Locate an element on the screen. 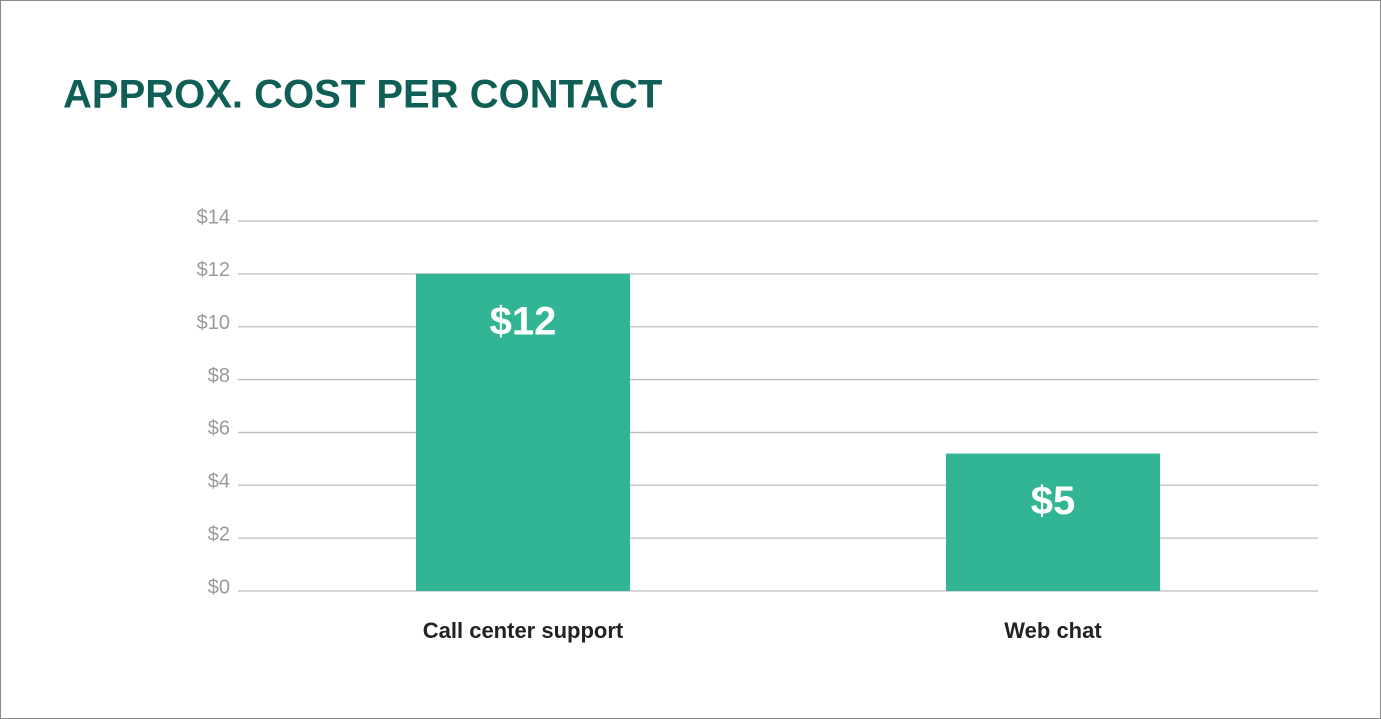  y-tick-label: $6 is located at coordinates (219, 429).